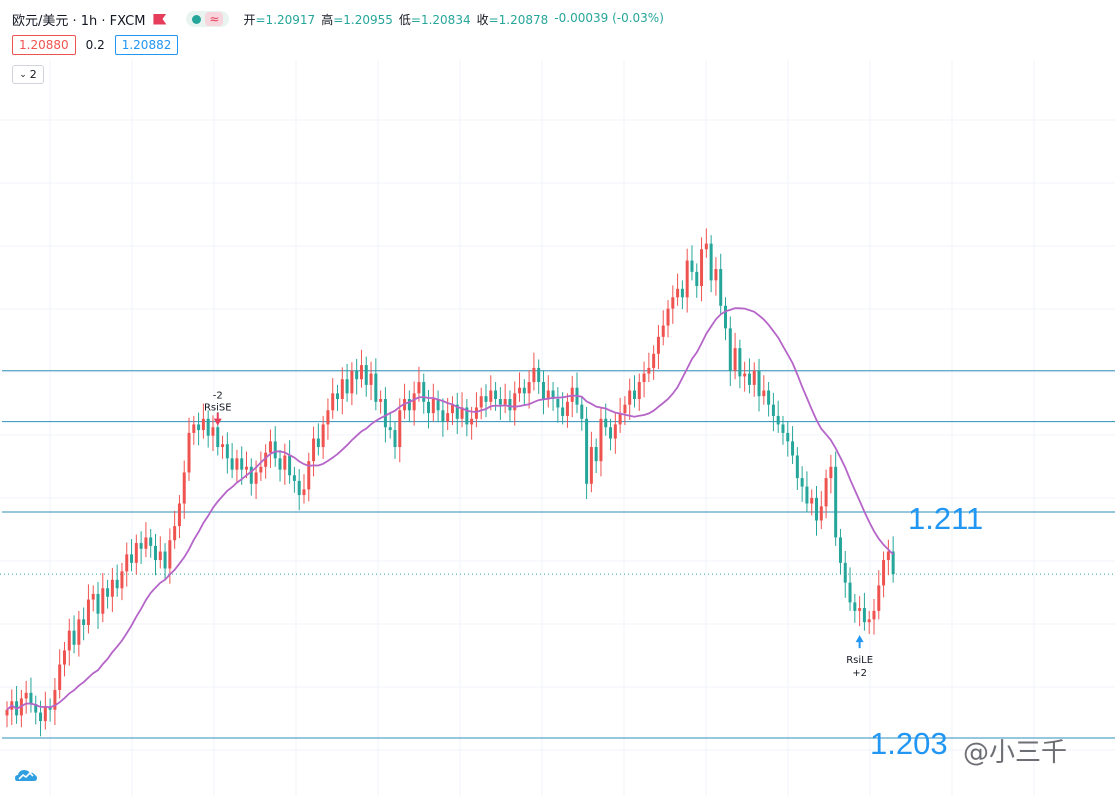  What do you see at coordinates (208, 19) in the screenshot?
I see `status-pill: ≈` at bounding box center [208, 19].